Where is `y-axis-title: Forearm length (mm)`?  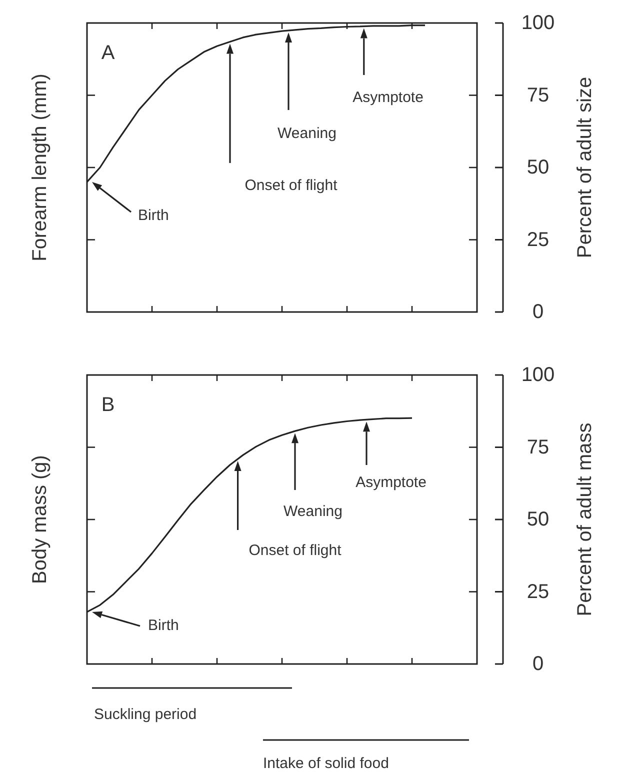
y-axis-title: Forearm length (mm) is located at coordinates (40, 168).